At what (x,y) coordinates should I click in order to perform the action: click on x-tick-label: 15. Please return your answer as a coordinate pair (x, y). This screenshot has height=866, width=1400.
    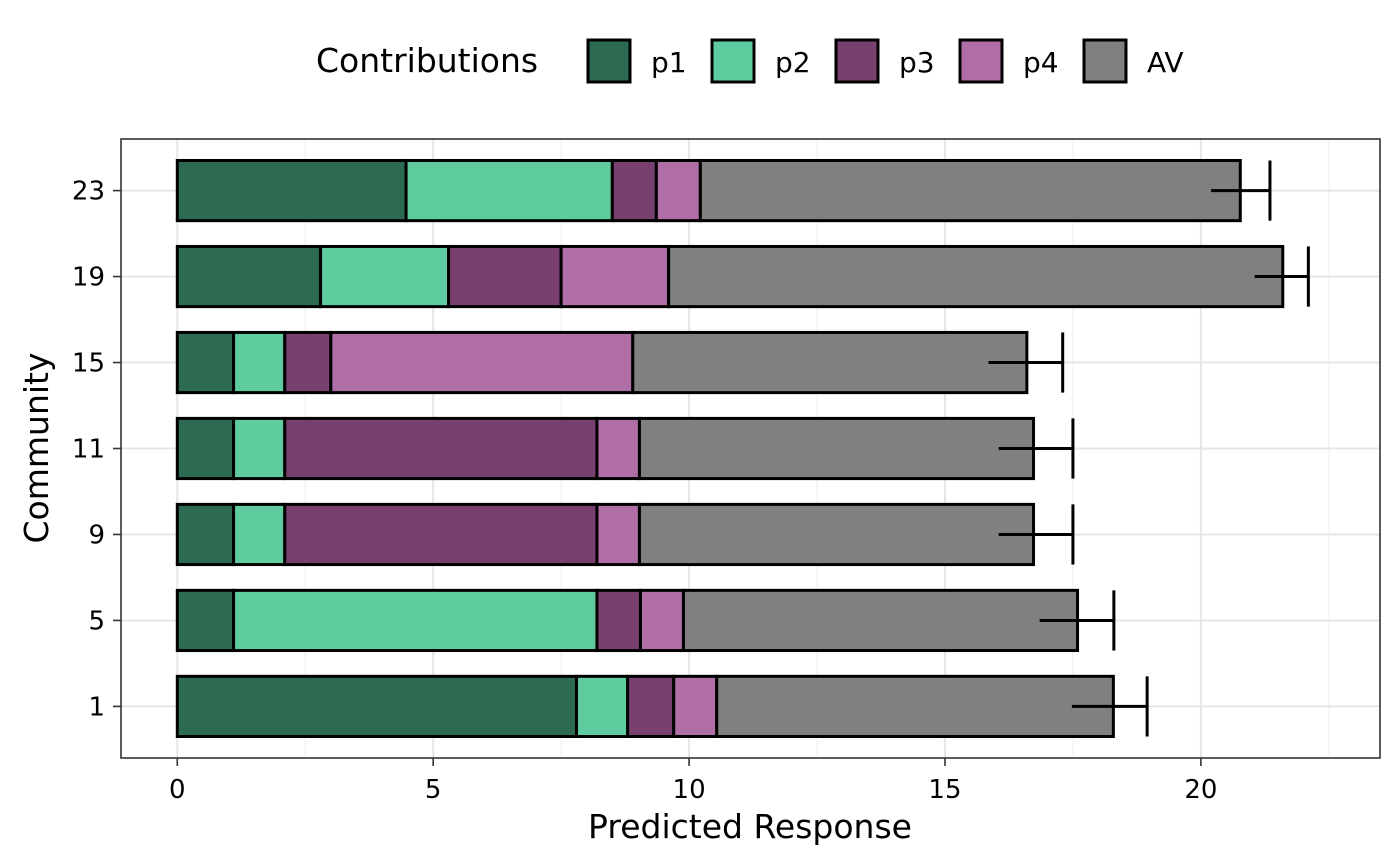
    Looking at the image, I should click on (944, 790).